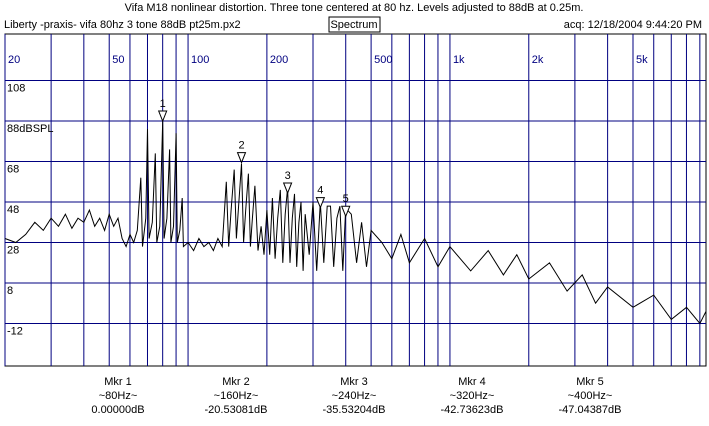  Describe the element at coordinates (472, 382) in the screenshot. I see `marker-name: Mkr 4` at that location.